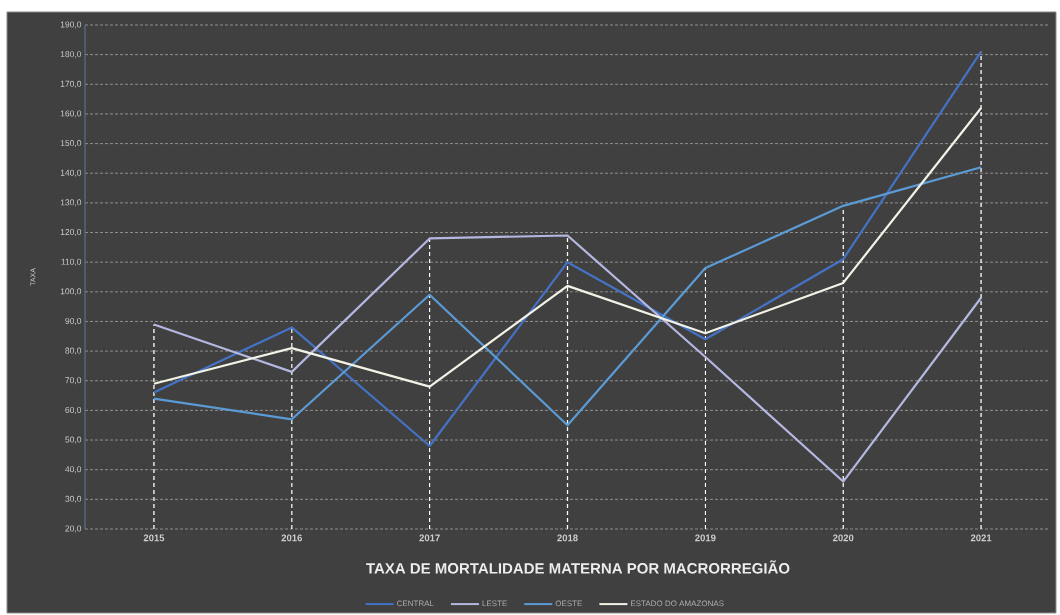  What do you see at coordinates (415, 603) in the screenshot?
I see `legend-label: CENTRAL` at bounding box center [415, 603].